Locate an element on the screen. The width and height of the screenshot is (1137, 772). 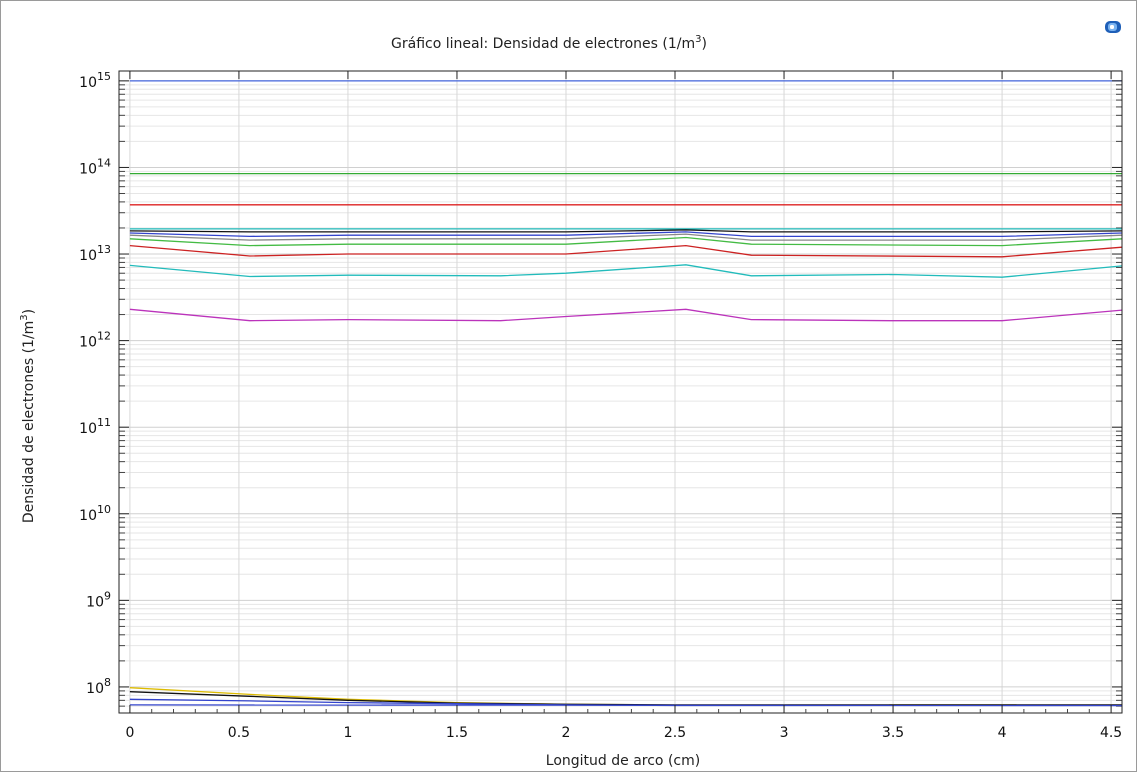
y-tick-label: 10⁸ is located at coordinates (98, 686).